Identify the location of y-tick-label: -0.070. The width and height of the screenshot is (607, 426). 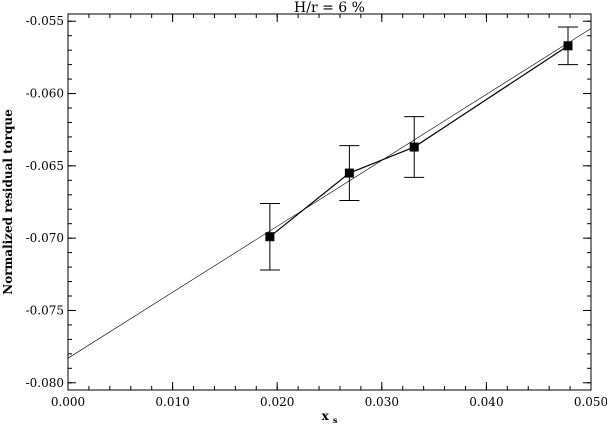
(45, 238).